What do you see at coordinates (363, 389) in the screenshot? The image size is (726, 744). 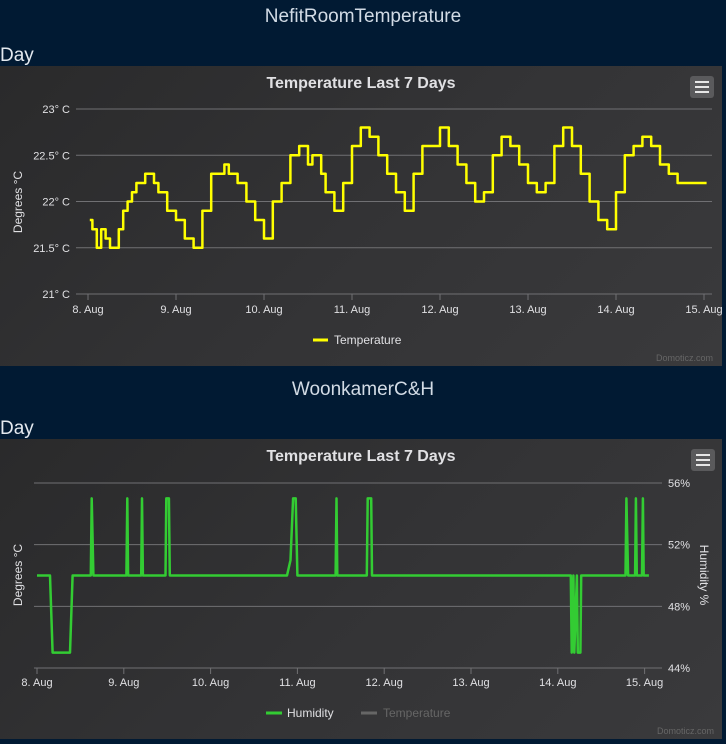 I see `device-name-woonkamer: WoonkamerC&H` at bounding box center [363, 389].